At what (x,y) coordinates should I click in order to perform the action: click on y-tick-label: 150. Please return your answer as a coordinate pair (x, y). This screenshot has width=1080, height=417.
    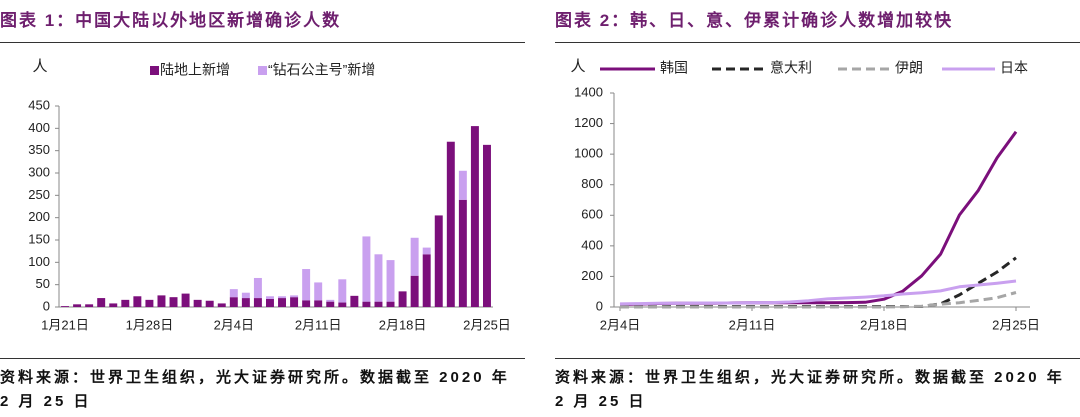
    Looking at the image, I should click on (39, 238).